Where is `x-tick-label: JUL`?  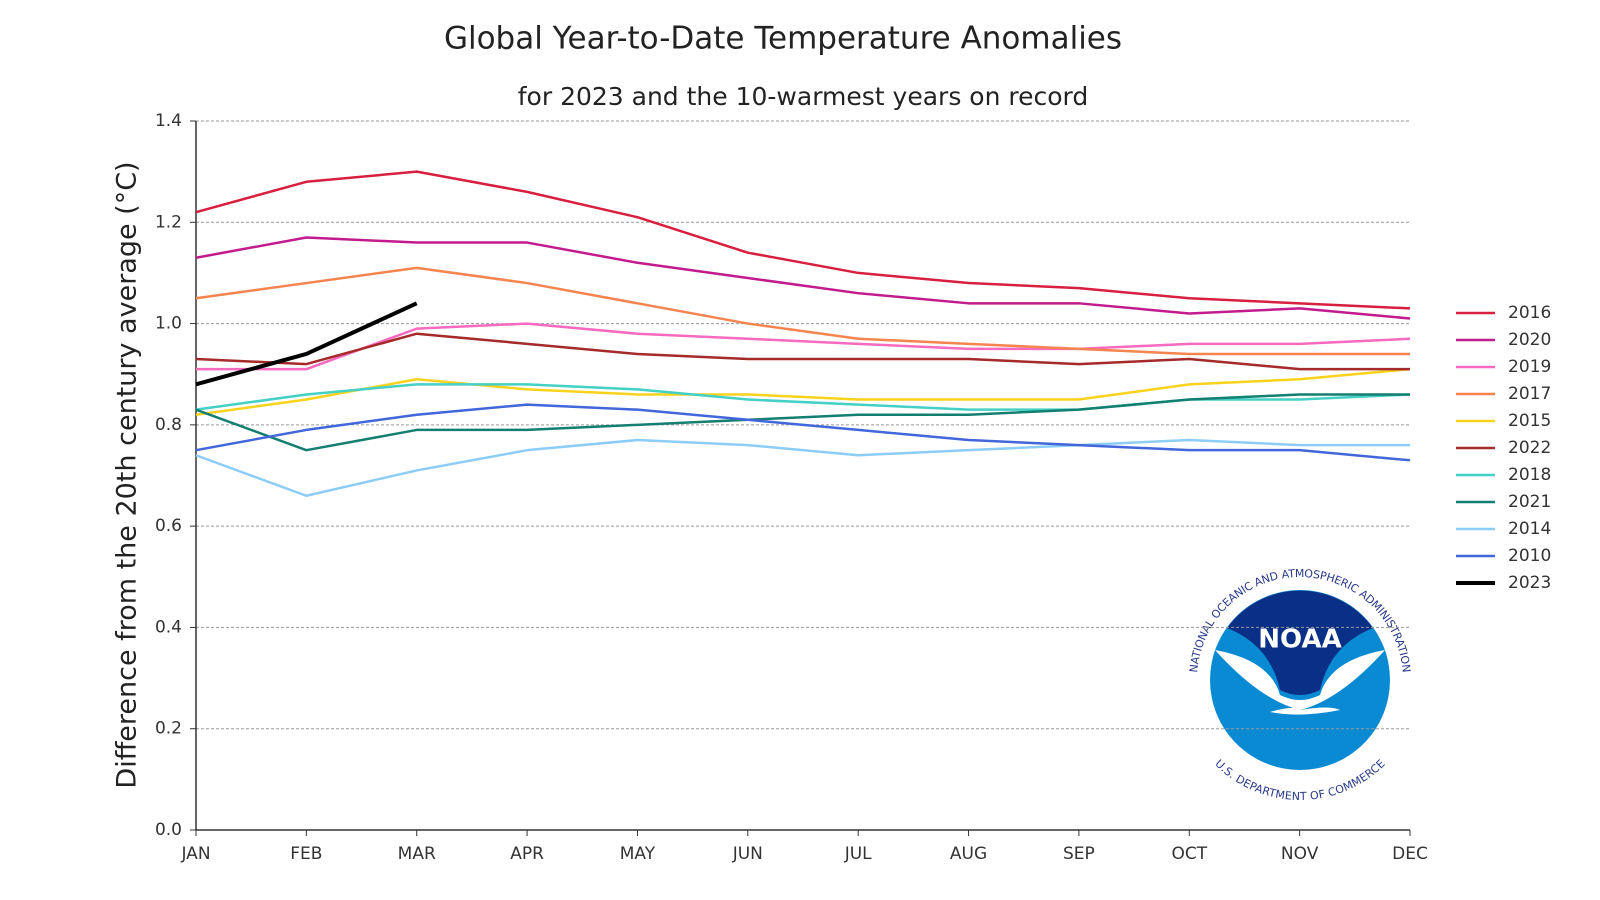 x-tick-label: JUL is located at coordinates (858, 854).